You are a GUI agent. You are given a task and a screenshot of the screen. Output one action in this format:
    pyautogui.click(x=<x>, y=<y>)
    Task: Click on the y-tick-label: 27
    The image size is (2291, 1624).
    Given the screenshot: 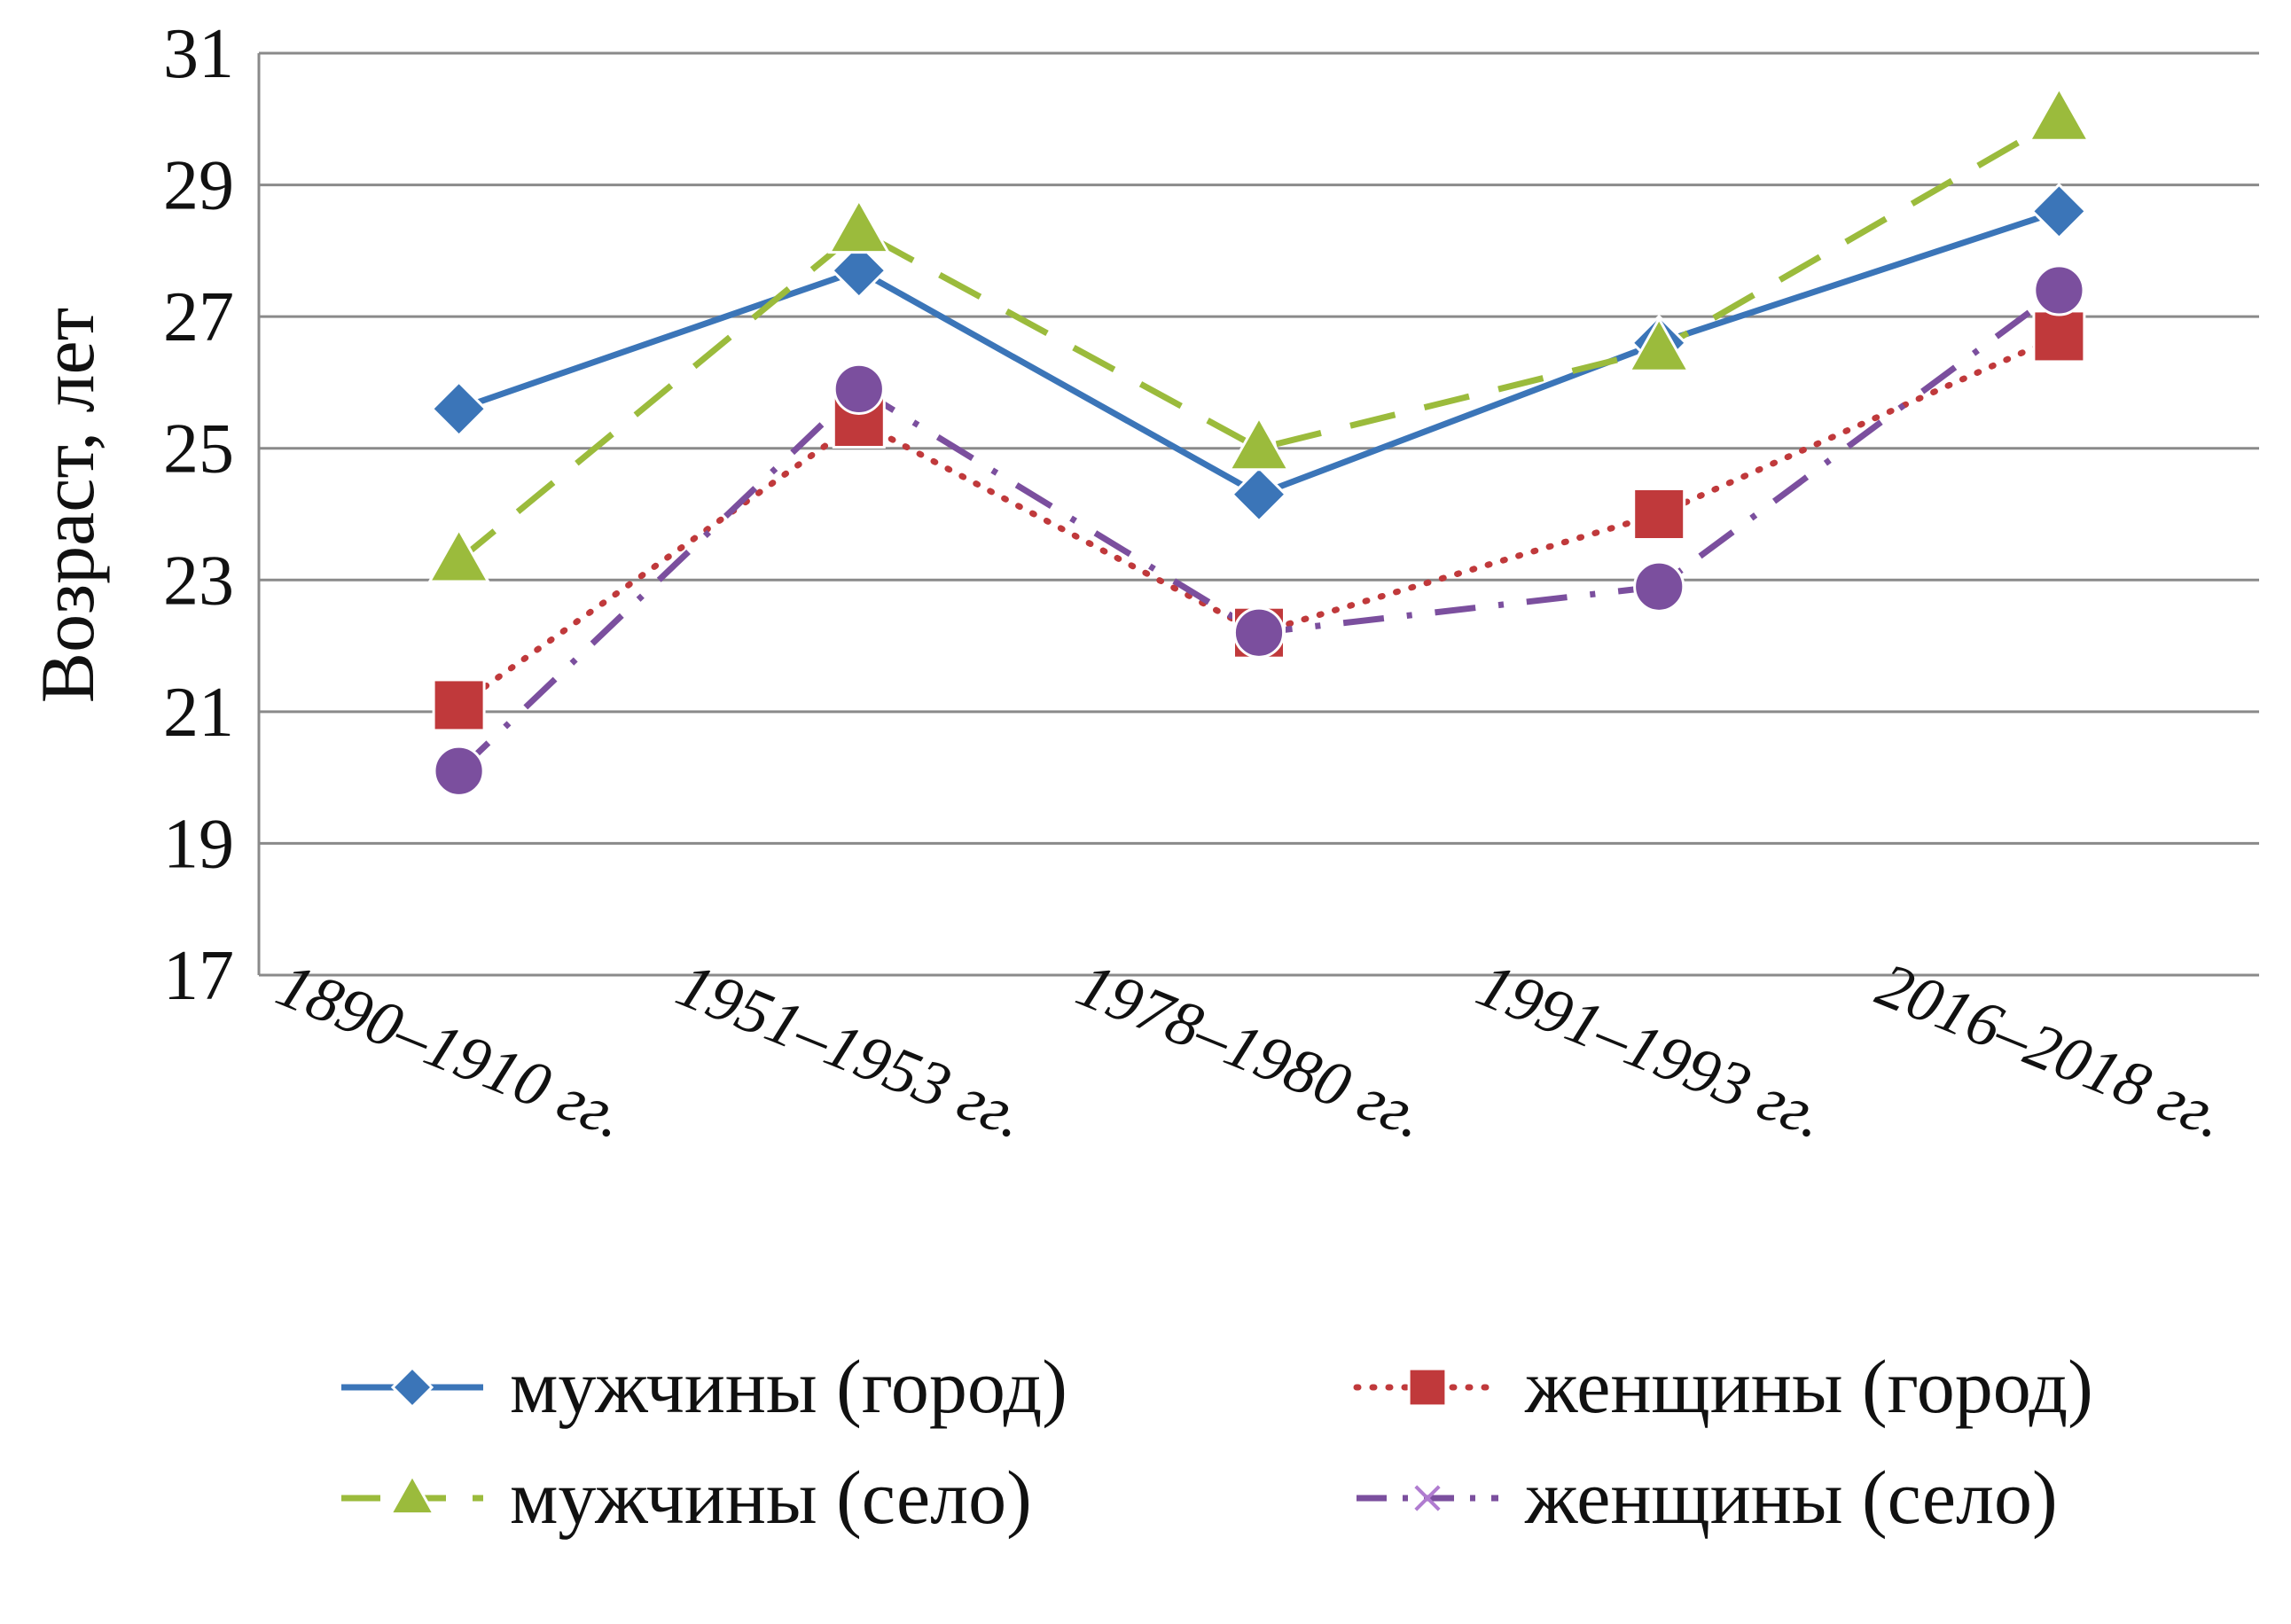 What is the action you would take?
    pyautogui.click(x=198, y=317)
    